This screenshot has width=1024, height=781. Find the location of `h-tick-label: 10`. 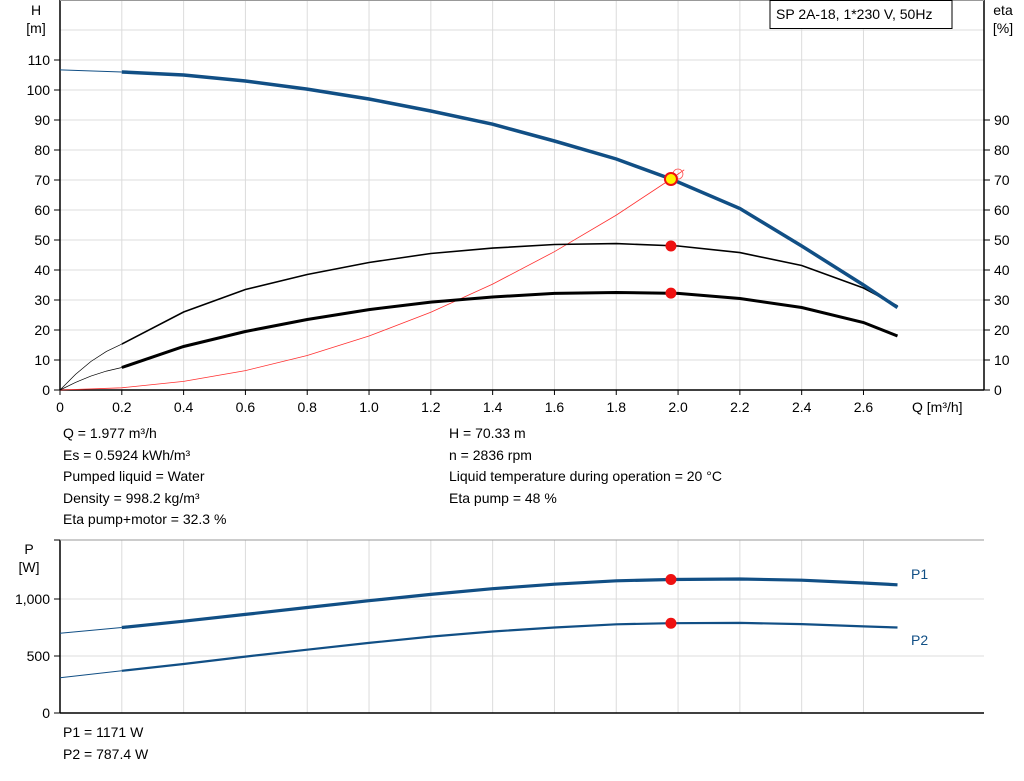

h-tick-label: 10 is located at coordinates (42, 360).